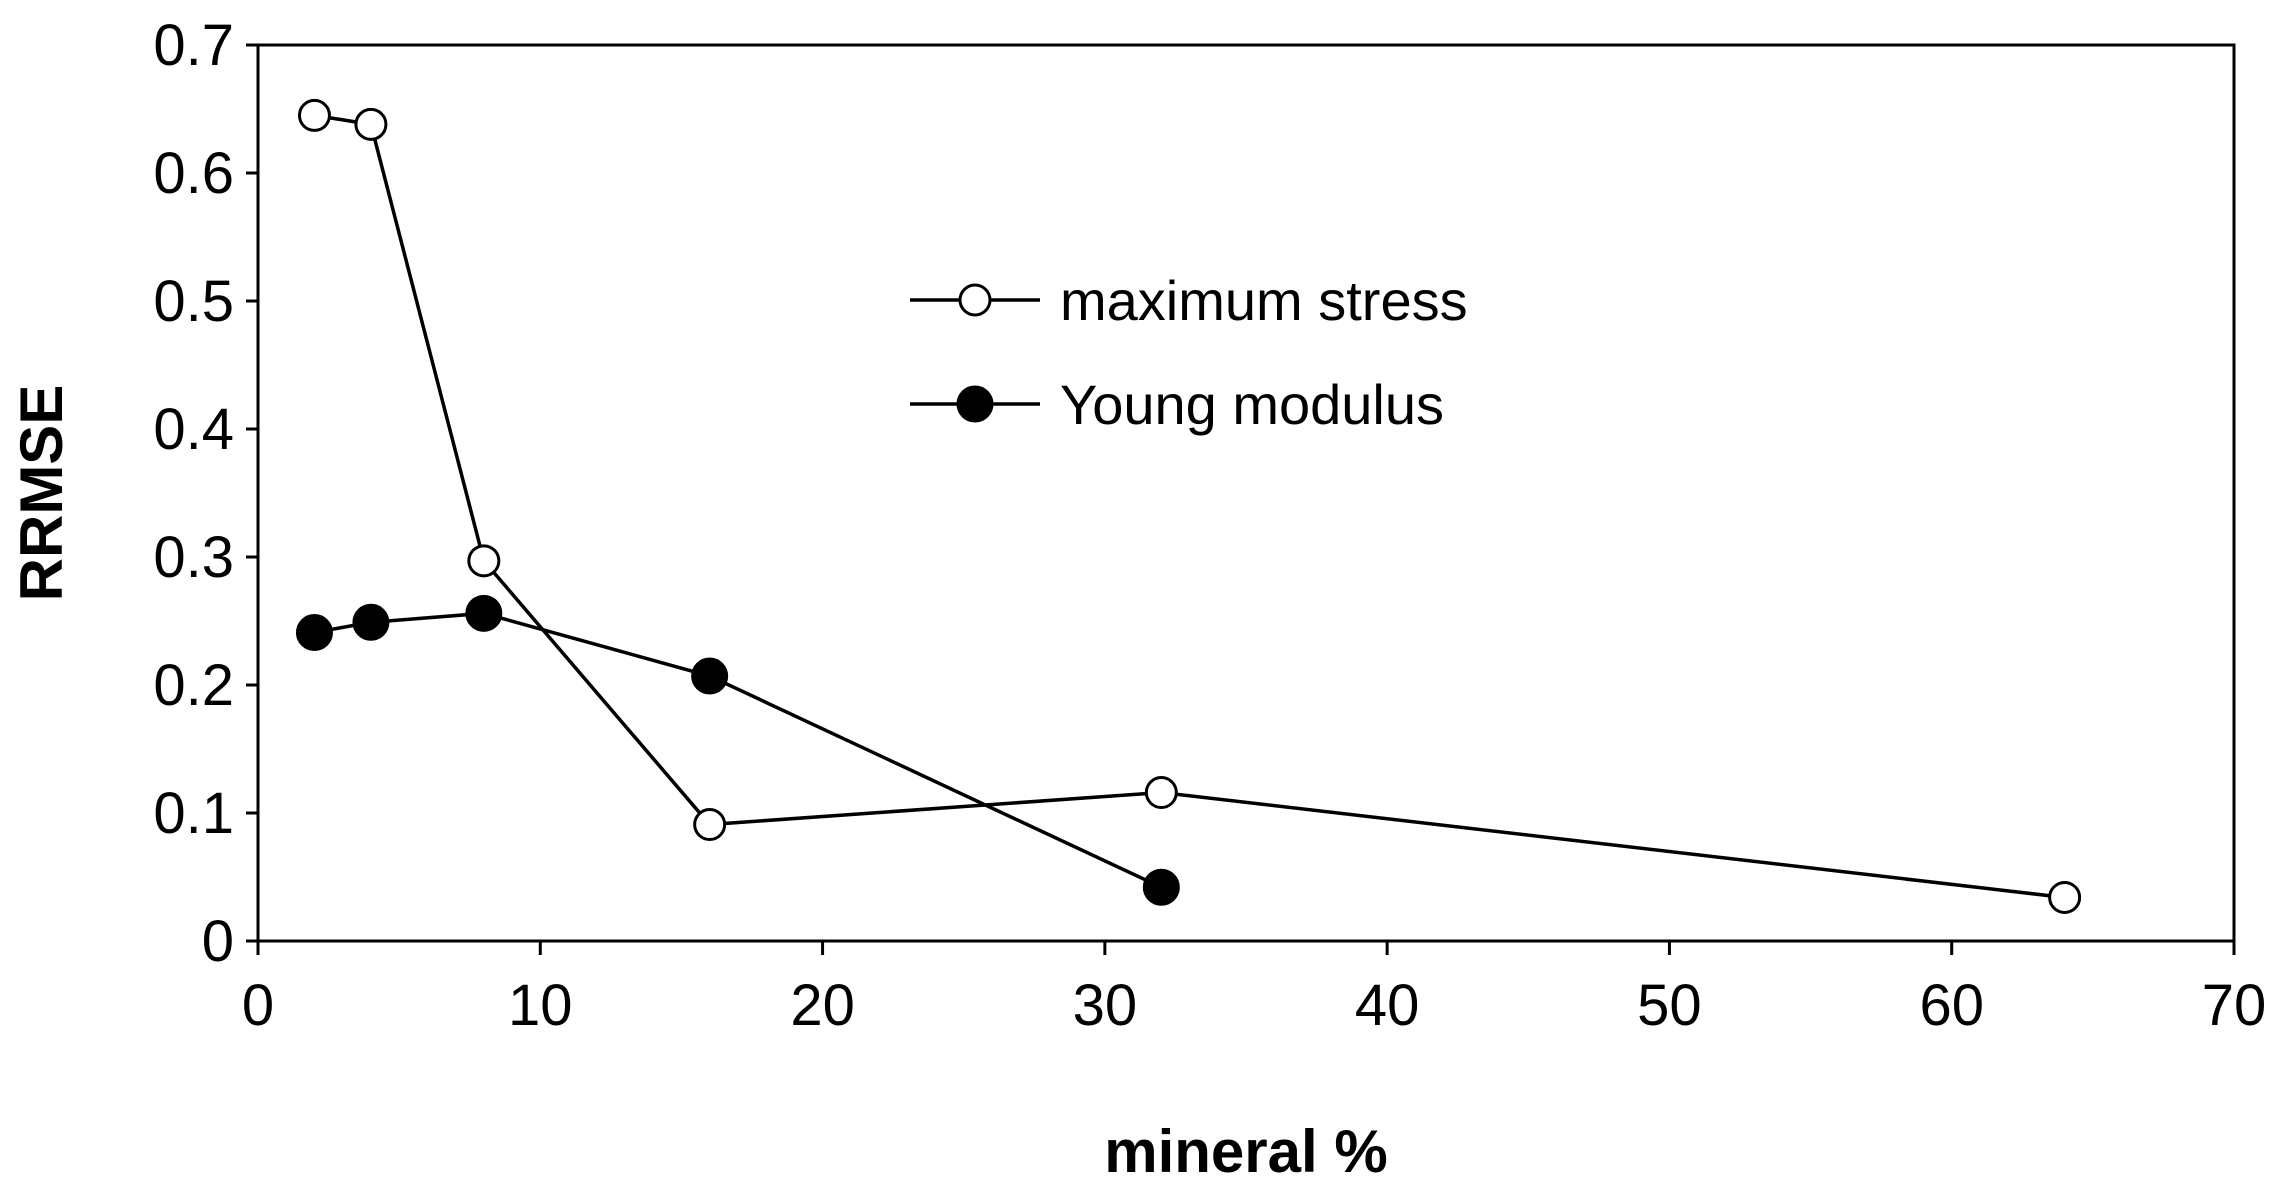 This screenshot has height=1190, width=2278. Describe the element at coordinates (1951, 1005) in the screenshot. I see `x-tick-label: 60` at that location.